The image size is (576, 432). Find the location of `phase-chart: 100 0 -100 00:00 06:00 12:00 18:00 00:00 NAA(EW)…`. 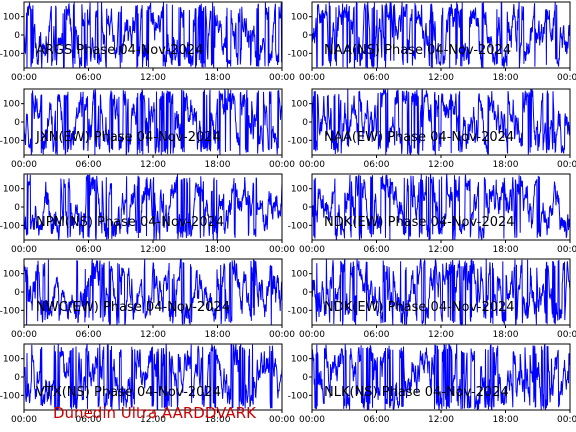

phase-chart: 100 0 -100 00:00 06:00 12:00 18:00 00:00 NAA(EW)… is located at coordinates (432, 129).